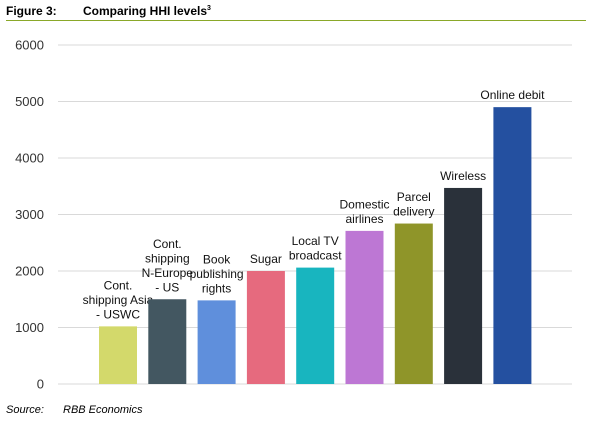 Image resolution: width=592 pixels, height=426 pixels. I want to click on category-label-5: Local TV broadcast, so click(315, 248).